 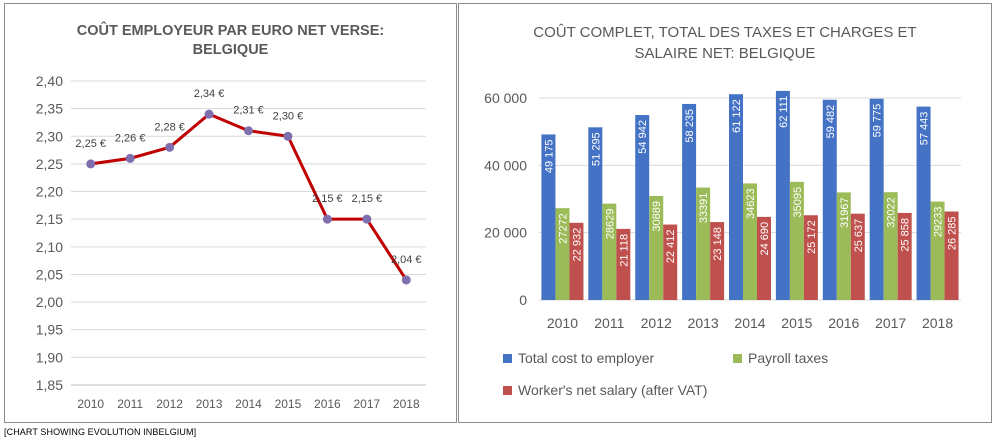 I want to click on bar-label: 26 285, so click(x=953, y=234).